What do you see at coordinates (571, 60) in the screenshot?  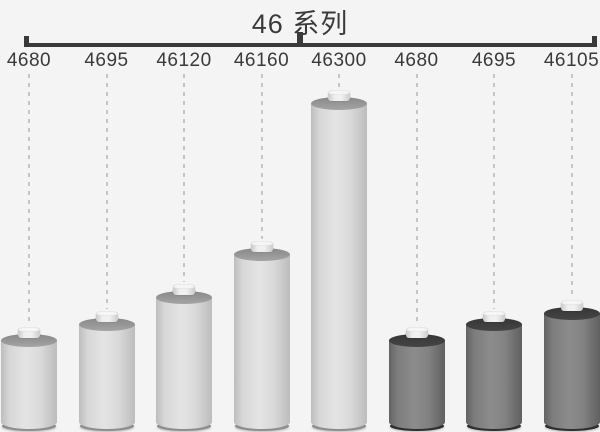 I see `battery-label: 46105` at bounding box center [571, 60].